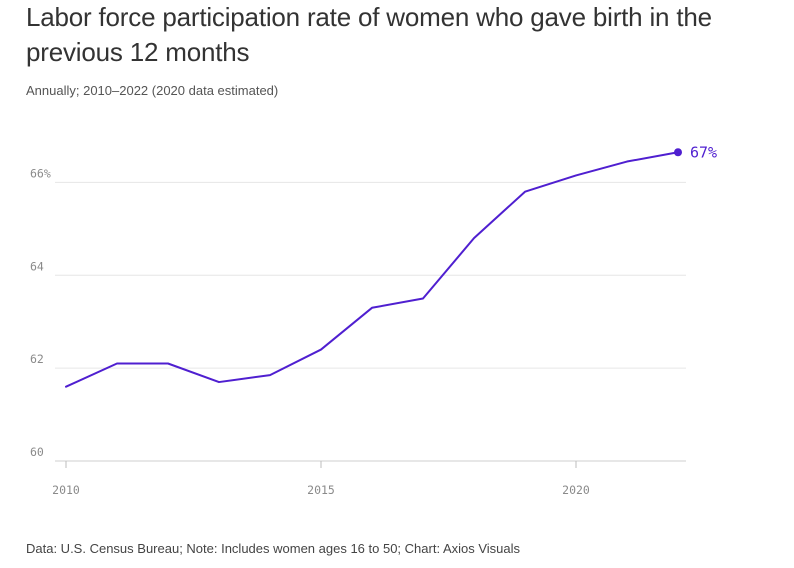 This screenshot has height=568, width=794. I want to click on x-tick-label: 2010, so click(66, 490).